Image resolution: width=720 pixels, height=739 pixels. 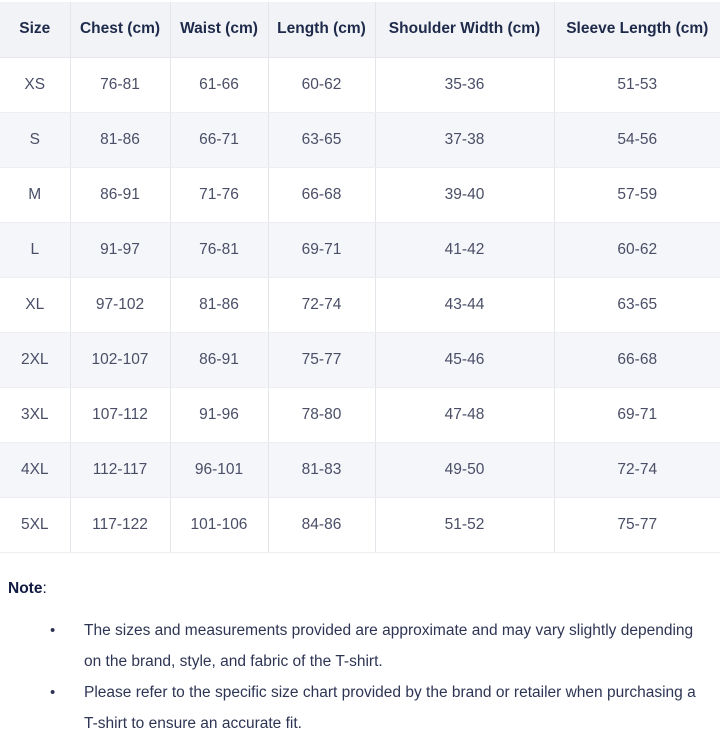 I want to click on column-header-sleeve-length: Sleeve Length (cm), so click(x=637, y=30).